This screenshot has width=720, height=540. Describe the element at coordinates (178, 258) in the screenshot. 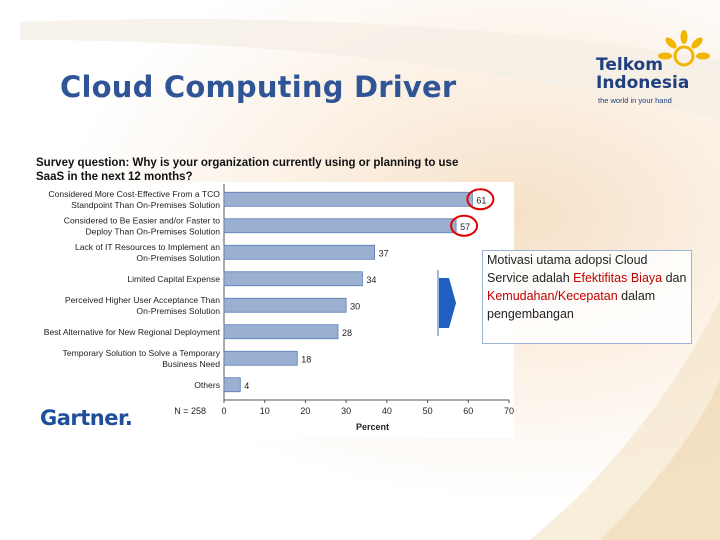

I see `category-label-2-1: On-Premises Solution` at that location.